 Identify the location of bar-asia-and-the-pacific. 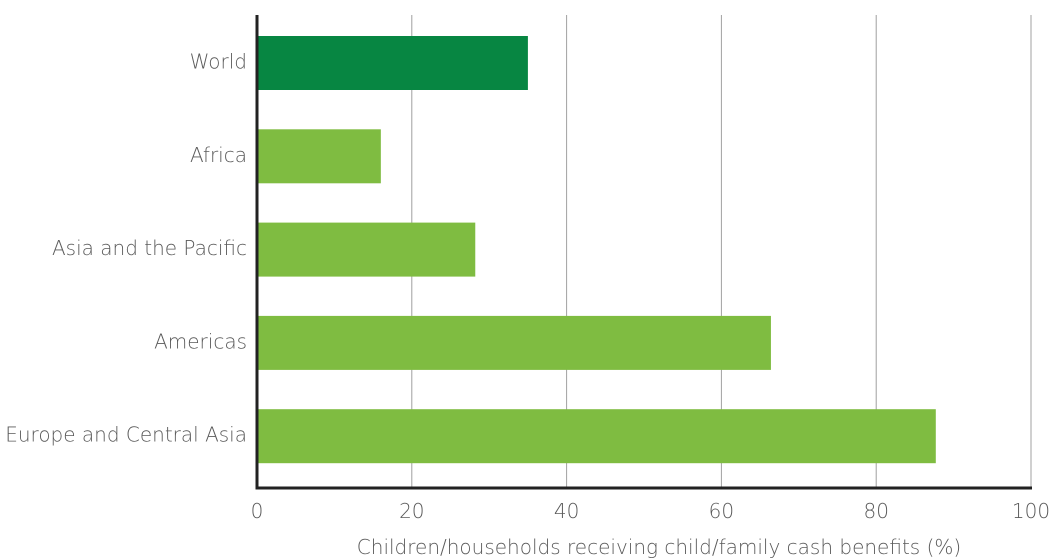
(366, 249).